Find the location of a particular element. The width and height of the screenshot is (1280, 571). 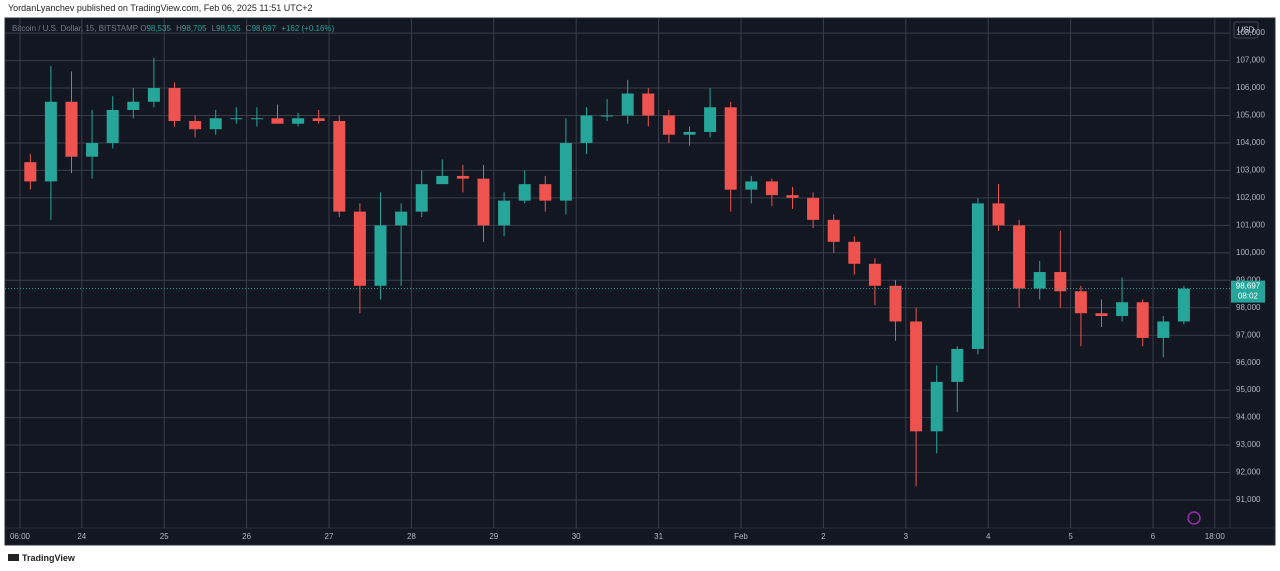

last-price-box is located at coordinates (1248, 291).